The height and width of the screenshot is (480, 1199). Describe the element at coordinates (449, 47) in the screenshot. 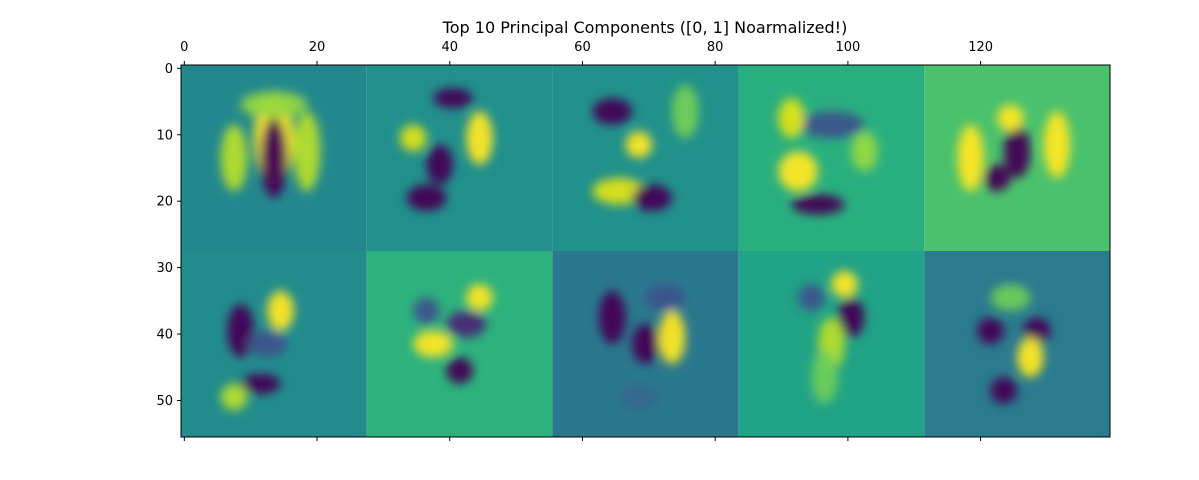

I see `x-tick-label: 40` at that location.